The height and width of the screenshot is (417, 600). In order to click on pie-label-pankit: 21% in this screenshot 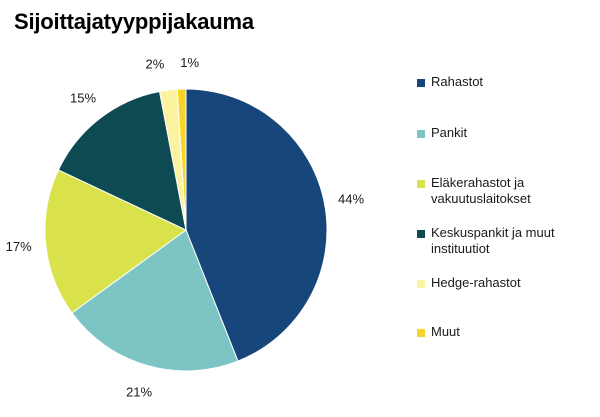, I will do `click(139, 391)`.